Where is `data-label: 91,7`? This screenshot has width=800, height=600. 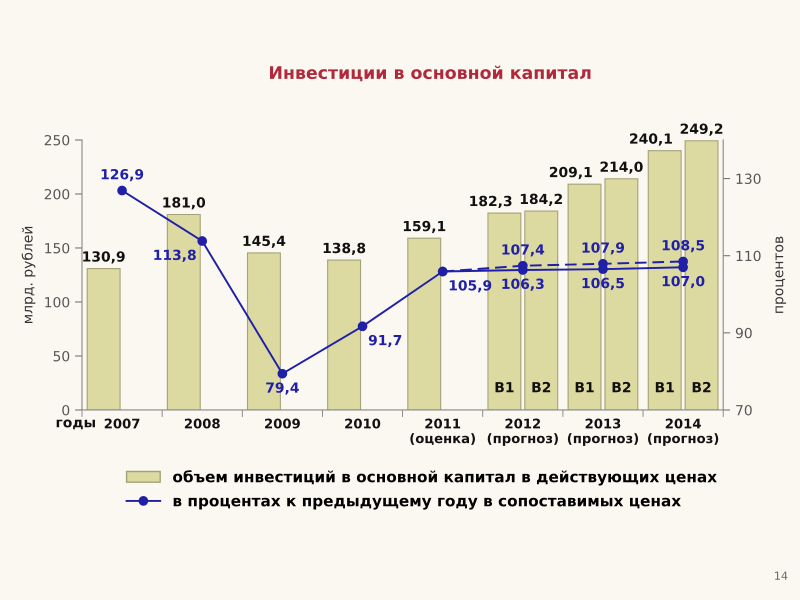
data-label: 91,7 is located at coordinates (385, 341).